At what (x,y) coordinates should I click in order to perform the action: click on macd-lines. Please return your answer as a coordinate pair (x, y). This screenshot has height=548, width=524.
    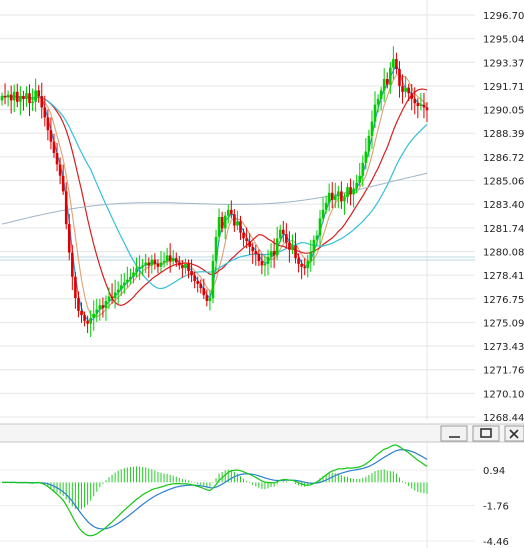
    Looking at the image, I should click on (214, 490).